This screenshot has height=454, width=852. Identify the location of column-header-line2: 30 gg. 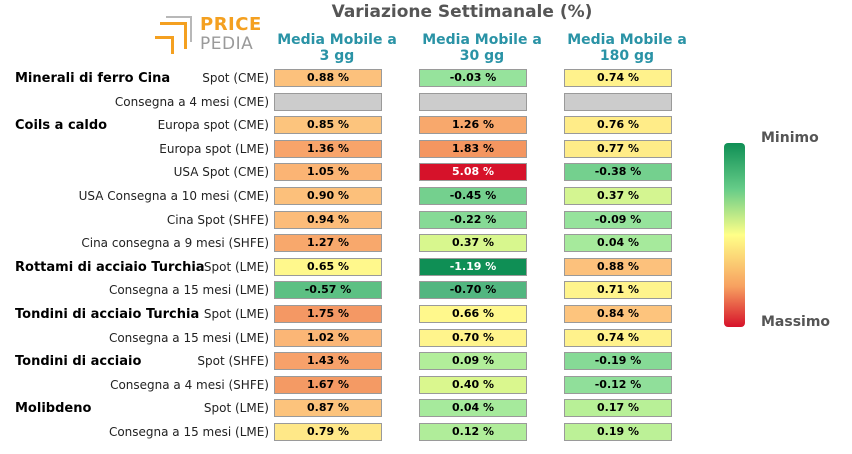
(482, 56).